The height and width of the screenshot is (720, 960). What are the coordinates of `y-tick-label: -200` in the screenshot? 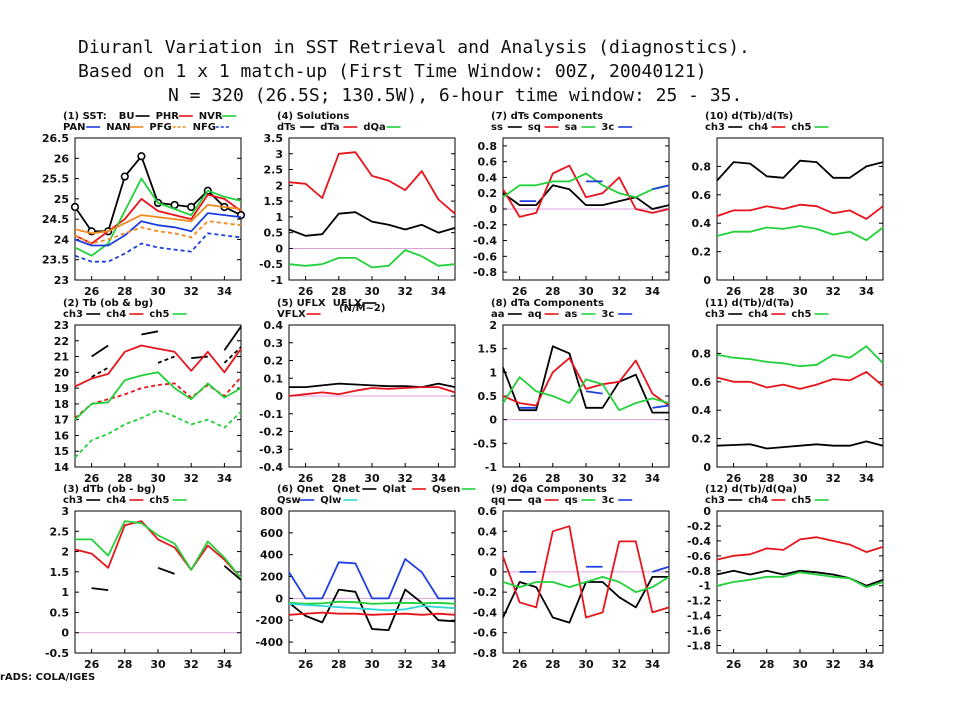 It's located at (269, 620).